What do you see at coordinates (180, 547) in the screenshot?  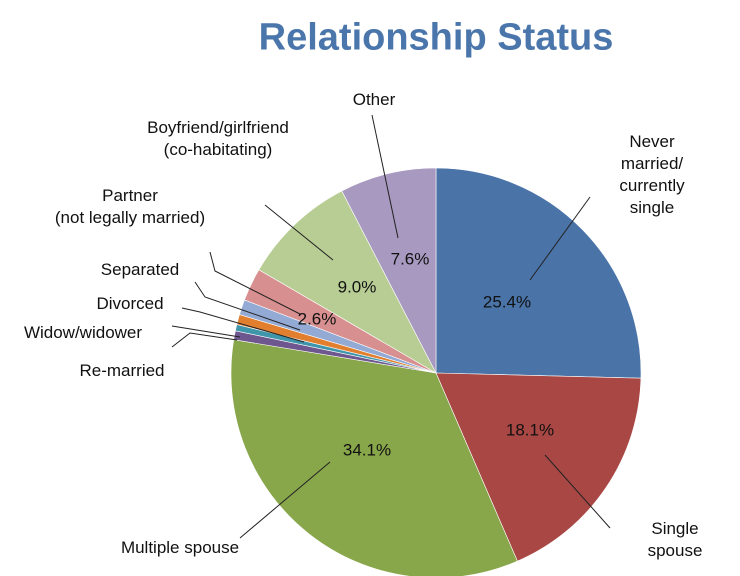 I see `slice-label: Multiple spouse` at bounding box center [180, 547].